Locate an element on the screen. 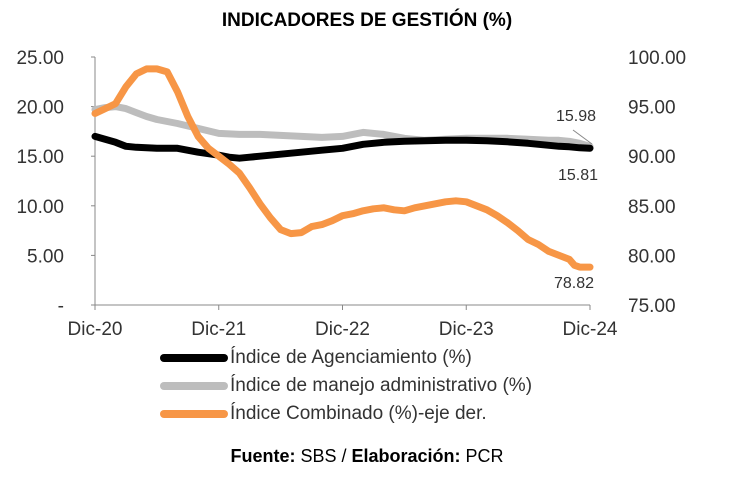 This screenshot has width=734, height=486. legend-label-combinado: Índice Combinado (%)-eje der. is located at coordinates (358, 413).